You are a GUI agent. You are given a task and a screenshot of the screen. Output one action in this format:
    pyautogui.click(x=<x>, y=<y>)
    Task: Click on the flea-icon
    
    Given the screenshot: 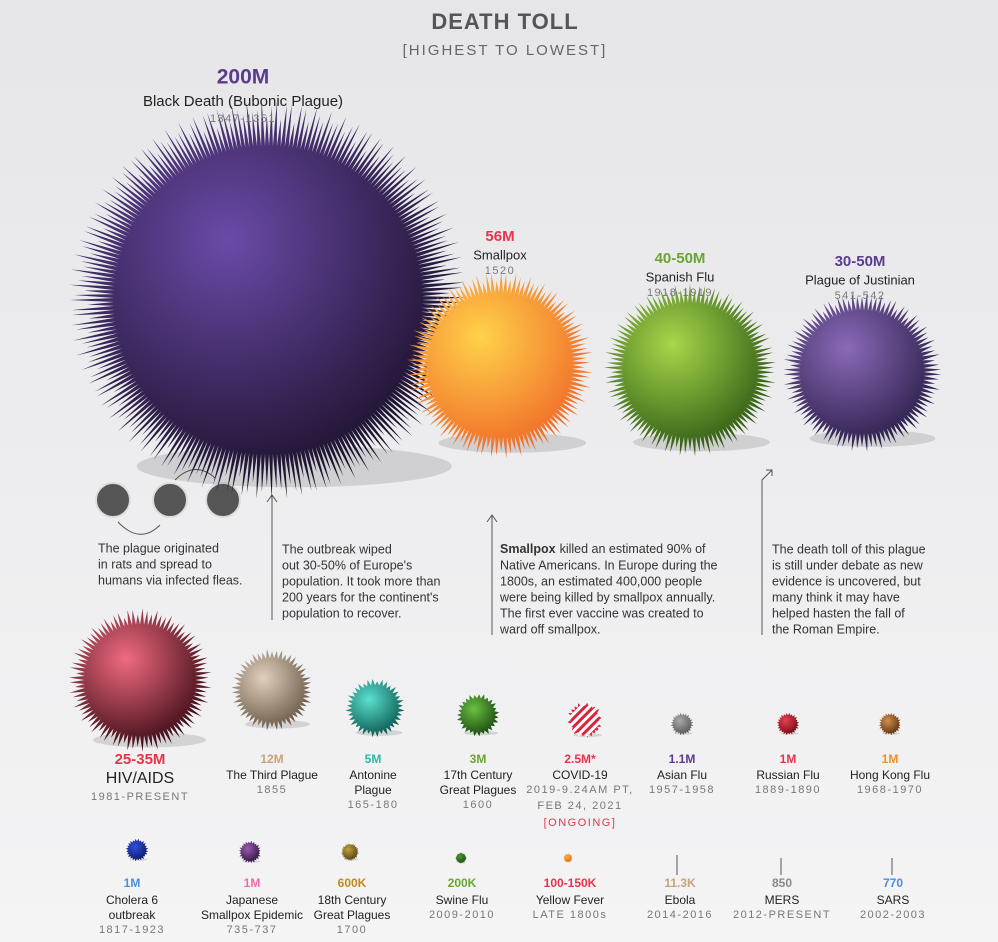 What is the action you would take?
    pyautogui.click(x=170, y=500)
    